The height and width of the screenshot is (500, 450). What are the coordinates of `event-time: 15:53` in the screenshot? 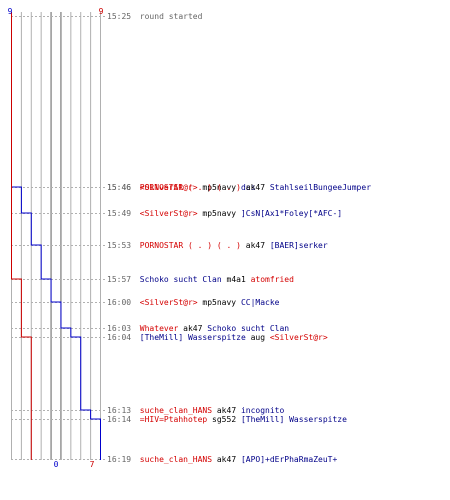 It's located at (119, 245).